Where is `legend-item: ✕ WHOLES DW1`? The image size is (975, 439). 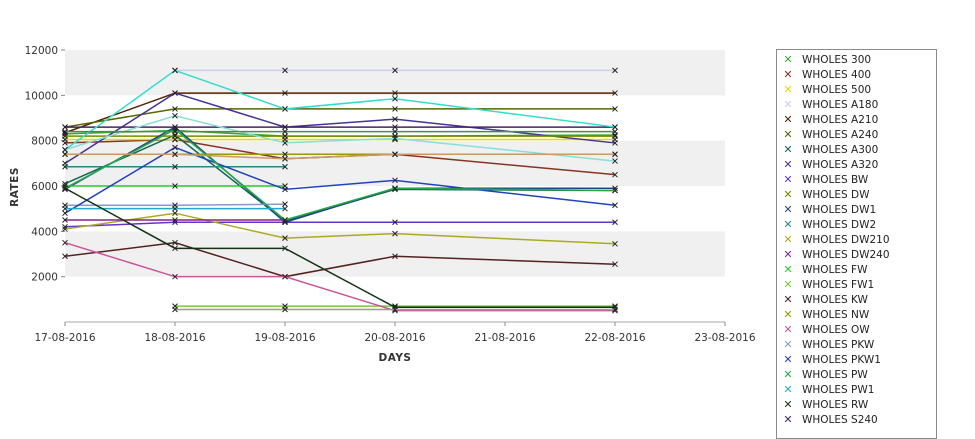
legend-item: ✕ WHOLES DW1 is located at coordinates (828, 209).